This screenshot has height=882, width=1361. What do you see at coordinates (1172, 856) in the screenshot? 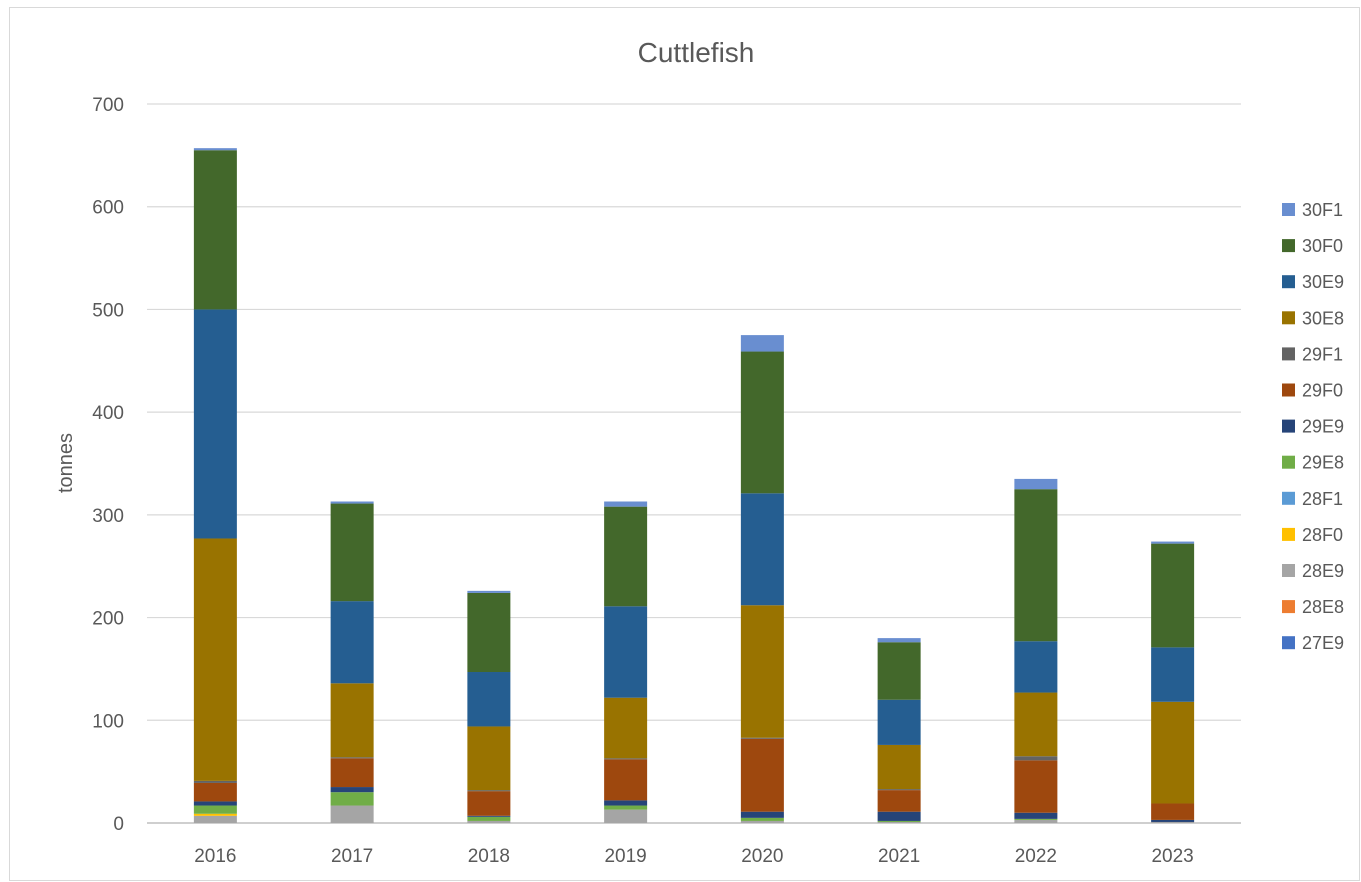
I see `x-tick-label: 2023` at bounding box center [1172, 856].